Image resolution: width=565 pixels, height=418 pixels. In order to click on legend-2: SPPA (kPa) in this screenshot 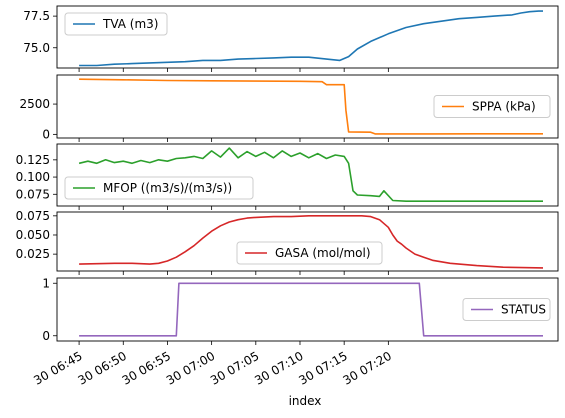, I will do `click(492, 106)`.